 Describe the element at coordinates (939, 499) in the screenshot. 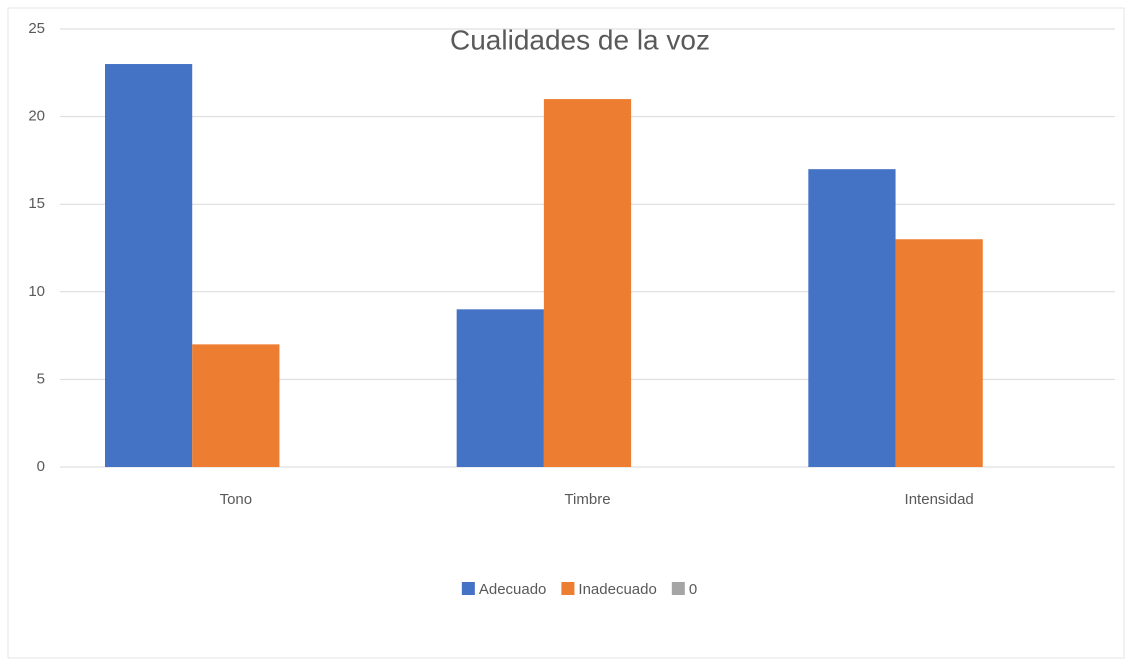

I see `x-tick-label: Intensidad` at that location.